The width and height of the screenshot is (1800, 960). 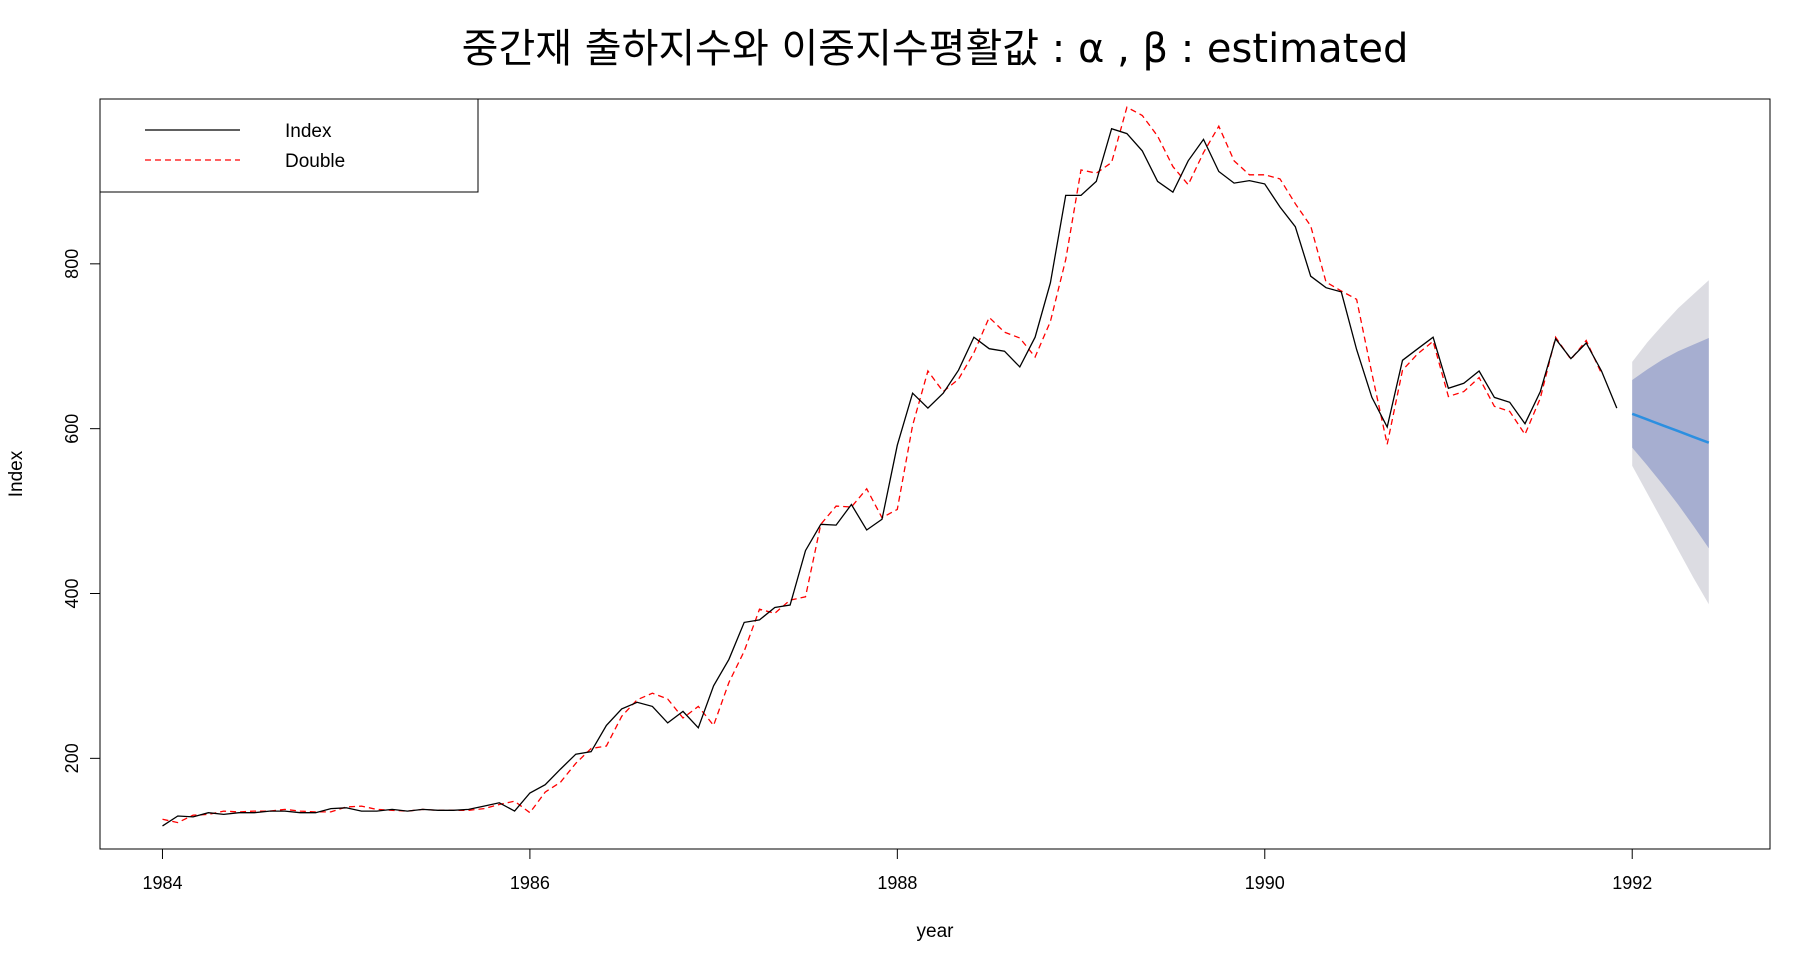 What do you see at coordinates (1670, 428) in the screenshot?
I see `forecast-mean-line` at bounding box center [1670, 428].